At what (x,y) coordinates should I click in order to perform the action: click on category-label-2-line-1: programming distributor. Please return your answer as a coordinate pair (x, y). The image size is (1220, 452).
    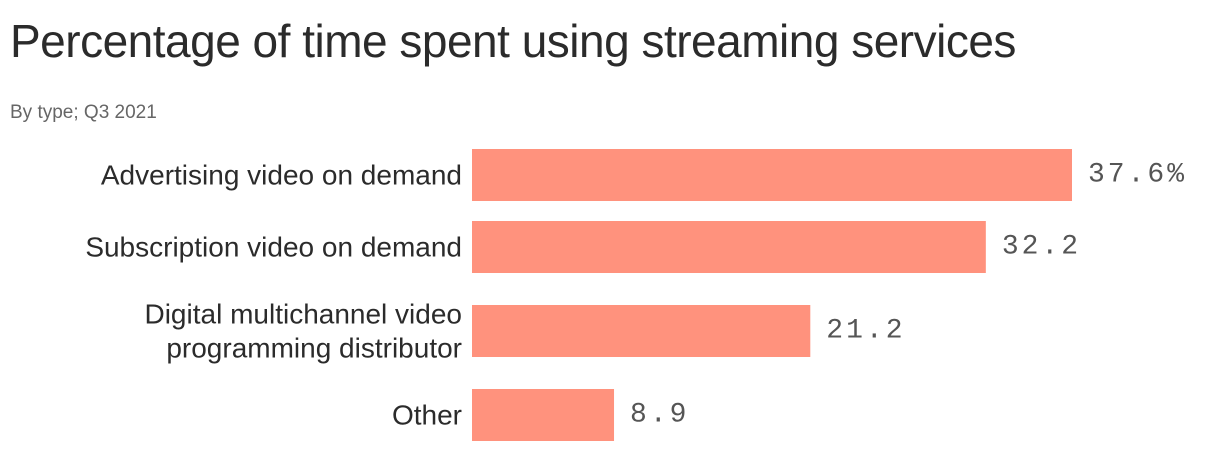
    Looking at the image, I should click on (314, 348).